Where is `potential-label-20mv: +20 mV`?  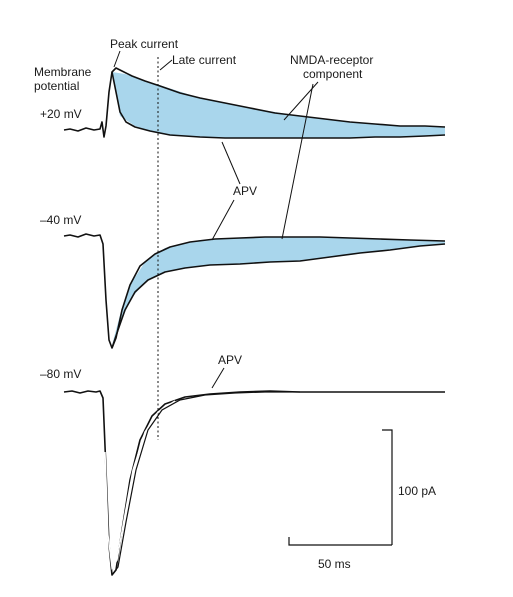
potential-label-20mv: +20 mV is located at coordinates (61, 114).